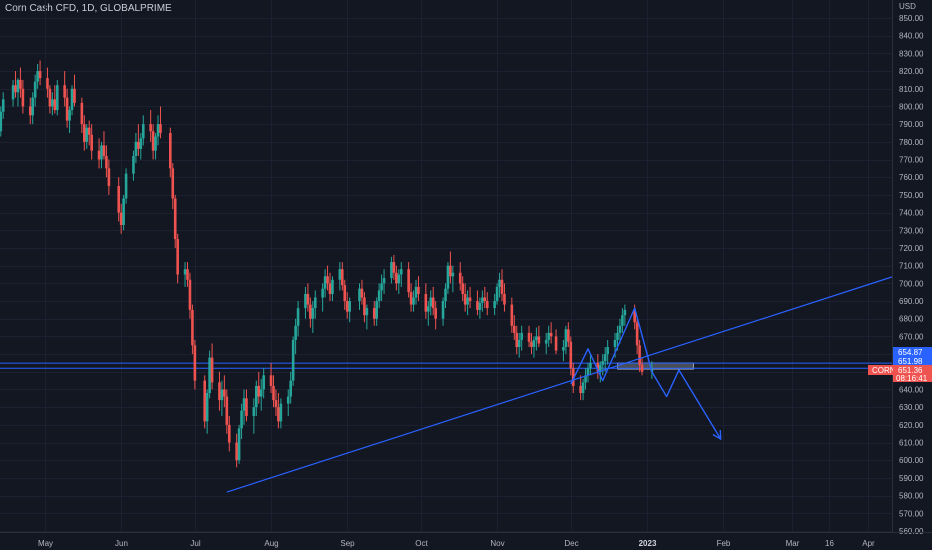 The width and height of the screenshot is (932, 550). What do you see at coordinates (347, 543) in the screenshot?
I see `time-tick-label: Sep` at bounding box center [347, 543].